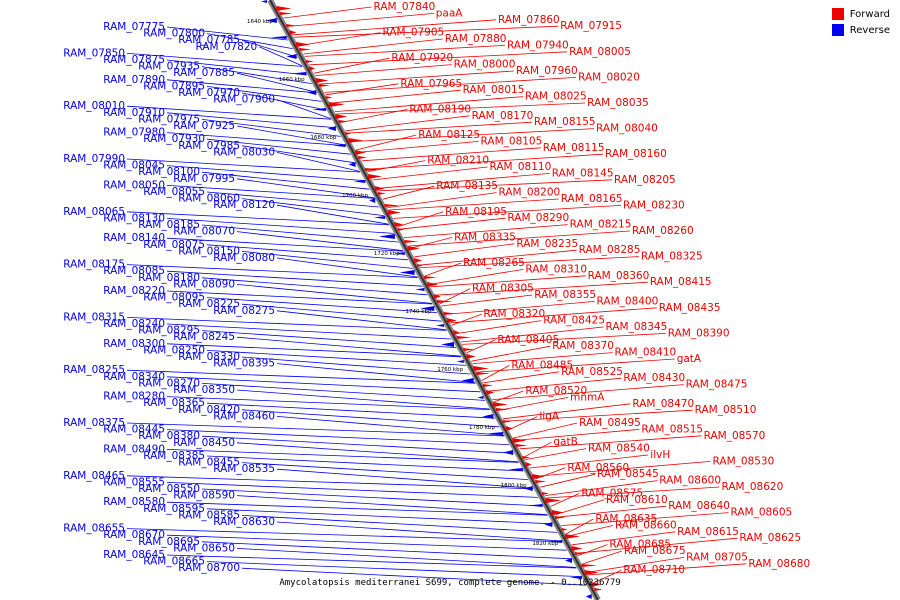 The width and height of the screenshot is (900, 600). I want to click on reverse-gene-label: RAM_08300, so click(134, 344).